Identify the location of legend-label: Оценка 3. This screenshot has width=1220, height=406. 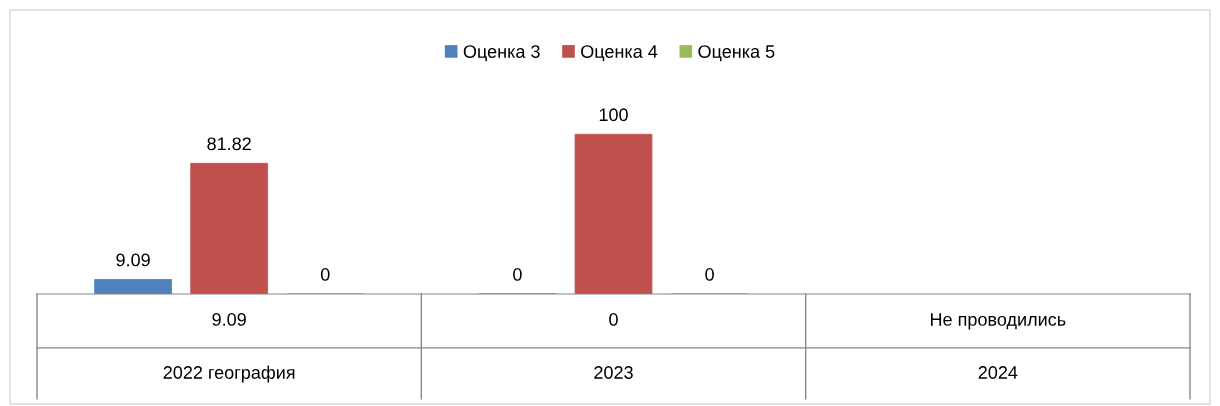
(501, 53).